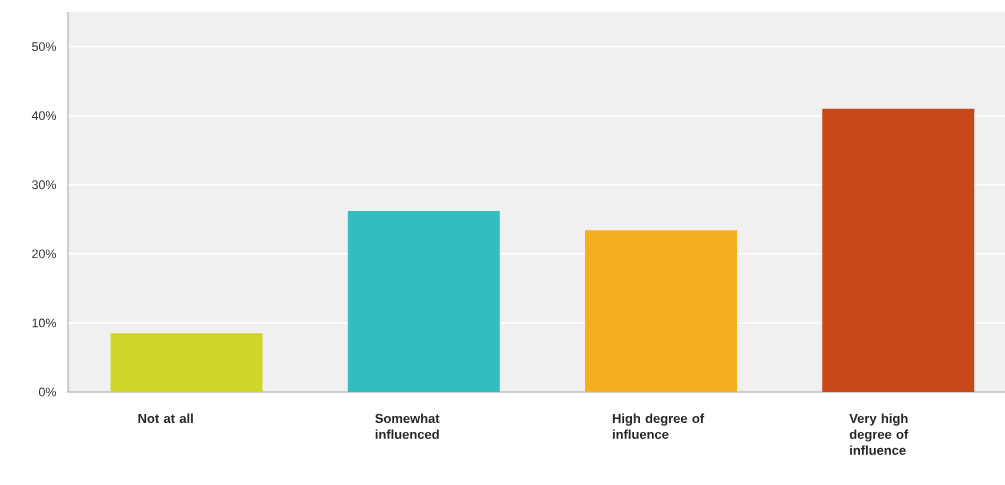 The height and width of the screenshot is (485, 1005). I want to click on y-tick-label: 30%, so click(44, 185).